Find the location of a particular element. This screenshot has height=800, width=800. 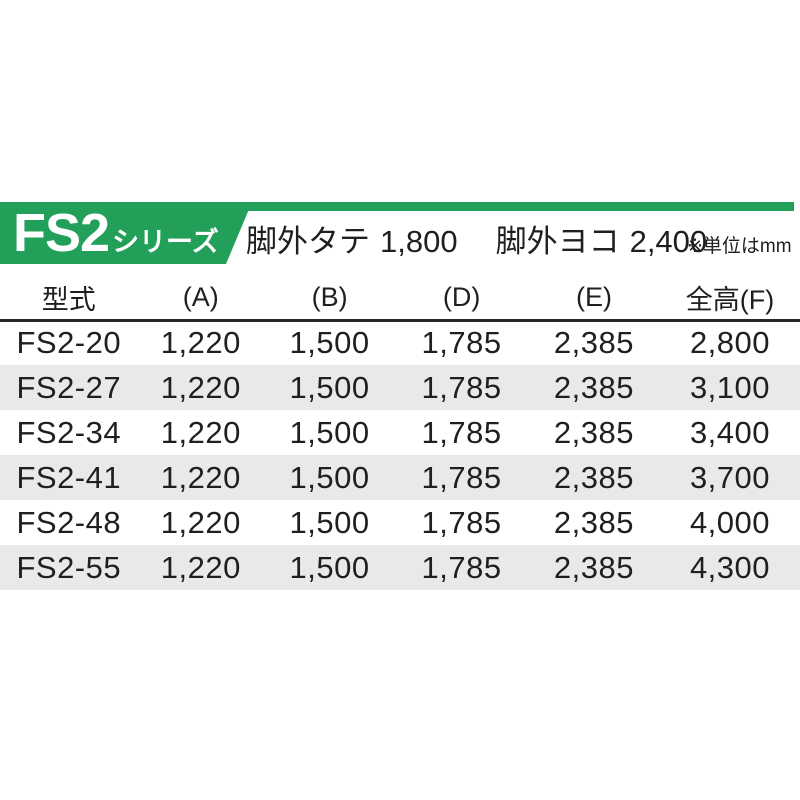

series-badge: FS2 シリーズ is located at coordinates (126, 233).